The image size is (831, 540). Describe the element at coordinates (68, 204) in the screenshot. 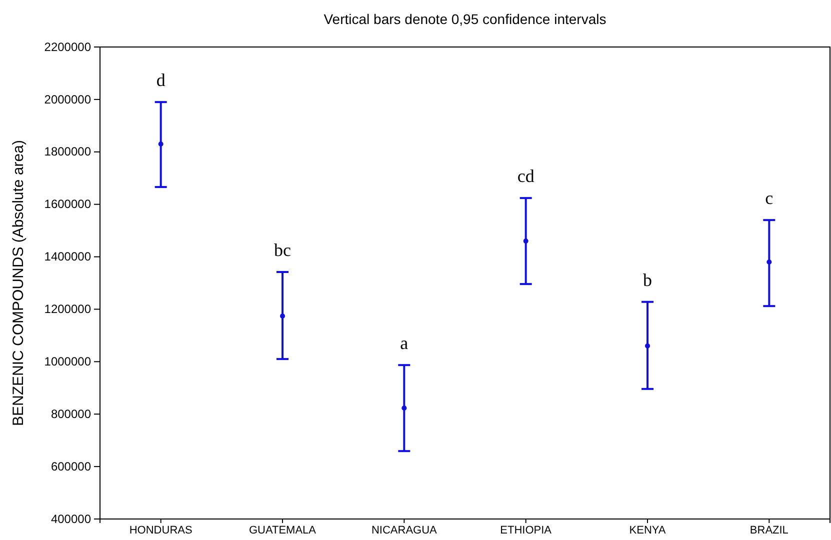

I see `y-tick-label: 1600000` at that location.